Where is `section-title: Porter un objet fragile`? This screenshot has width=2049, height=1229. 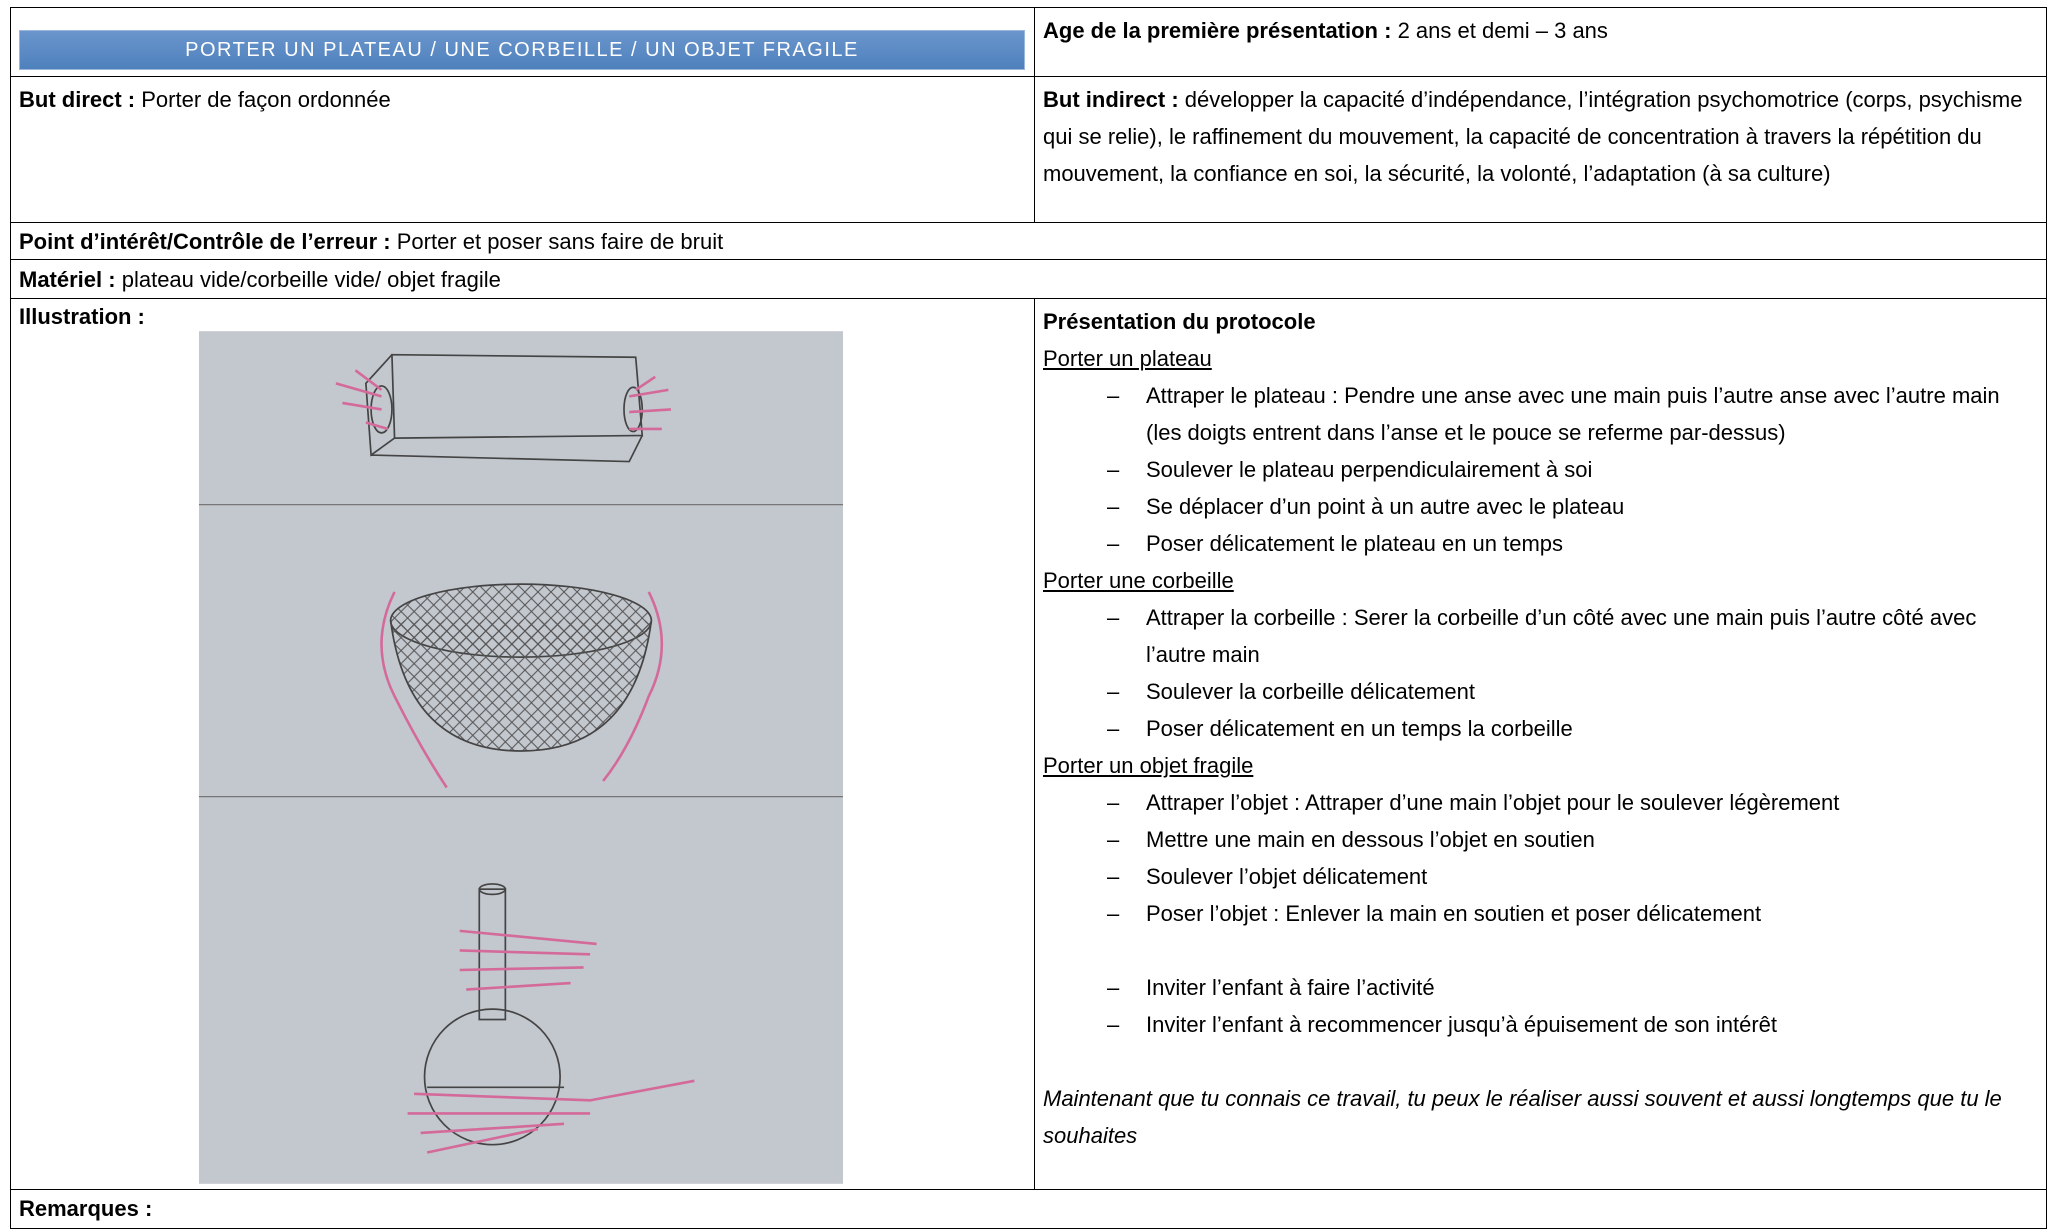 section-title: Porter un objet fragile is located at coordinates (1148, 765).